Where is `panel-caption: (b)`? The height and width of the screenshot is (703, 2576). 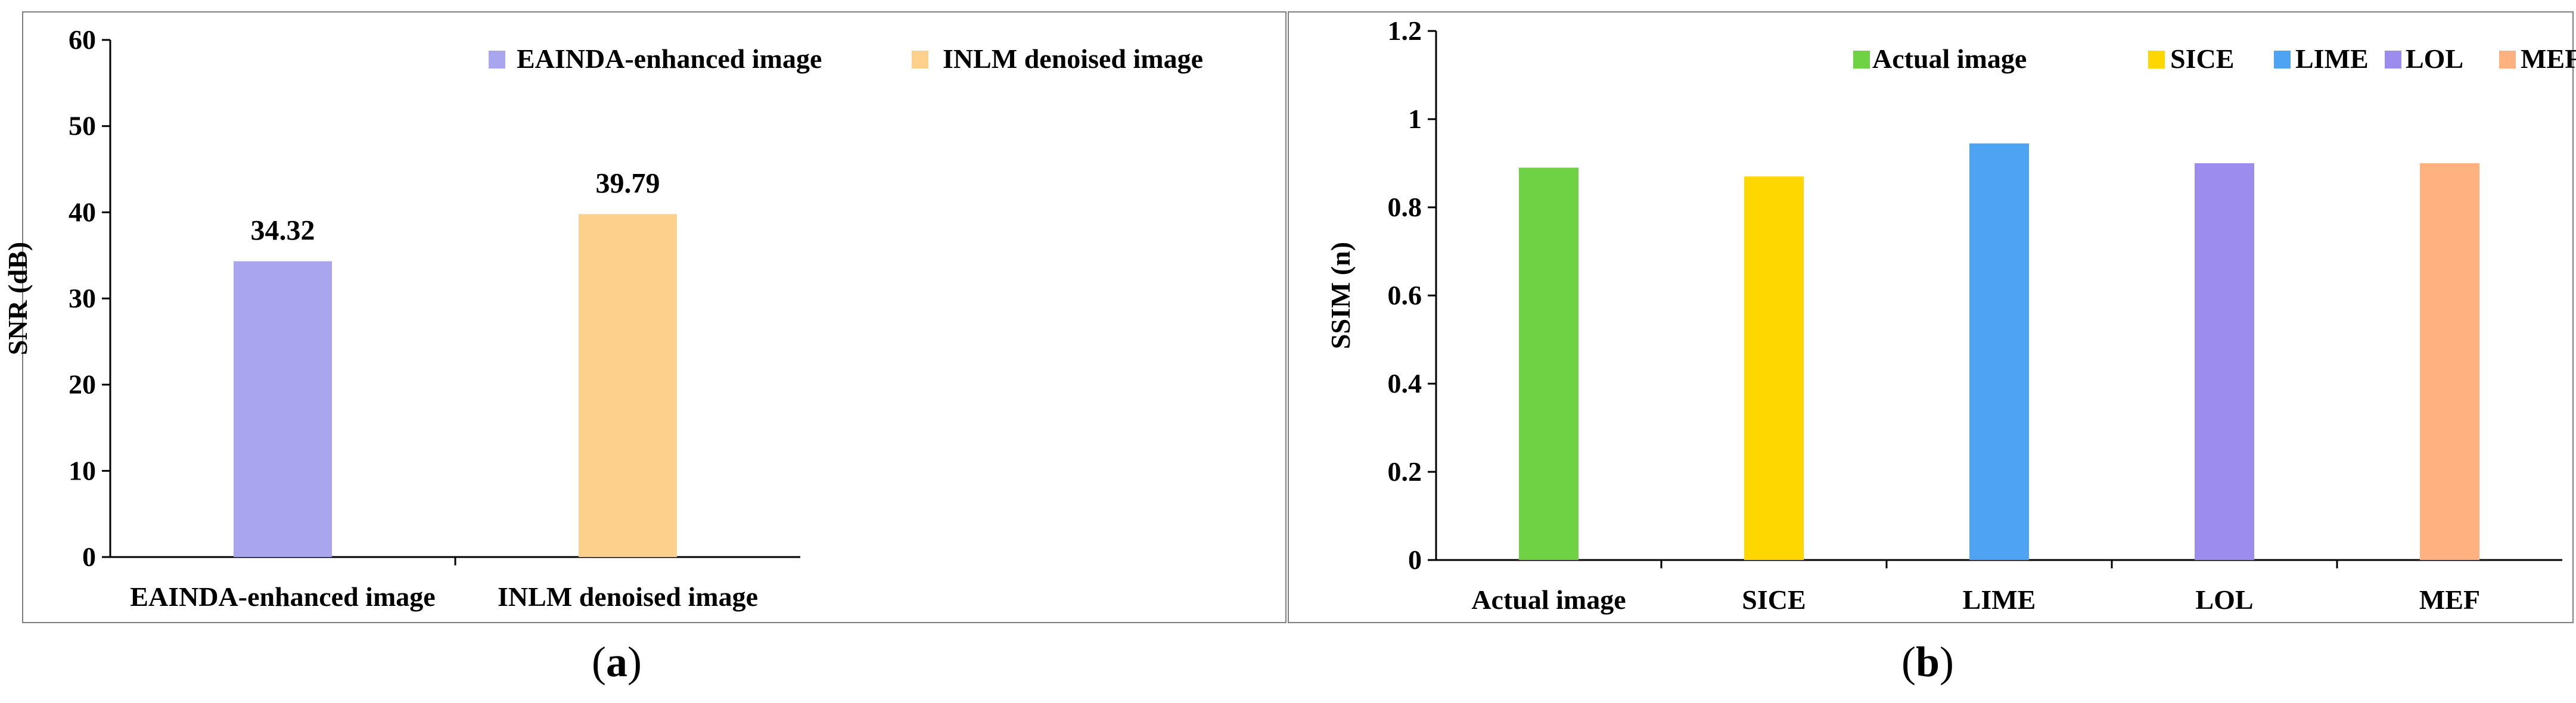 panel-caption: (b) is located at coordinates (1927, 662).